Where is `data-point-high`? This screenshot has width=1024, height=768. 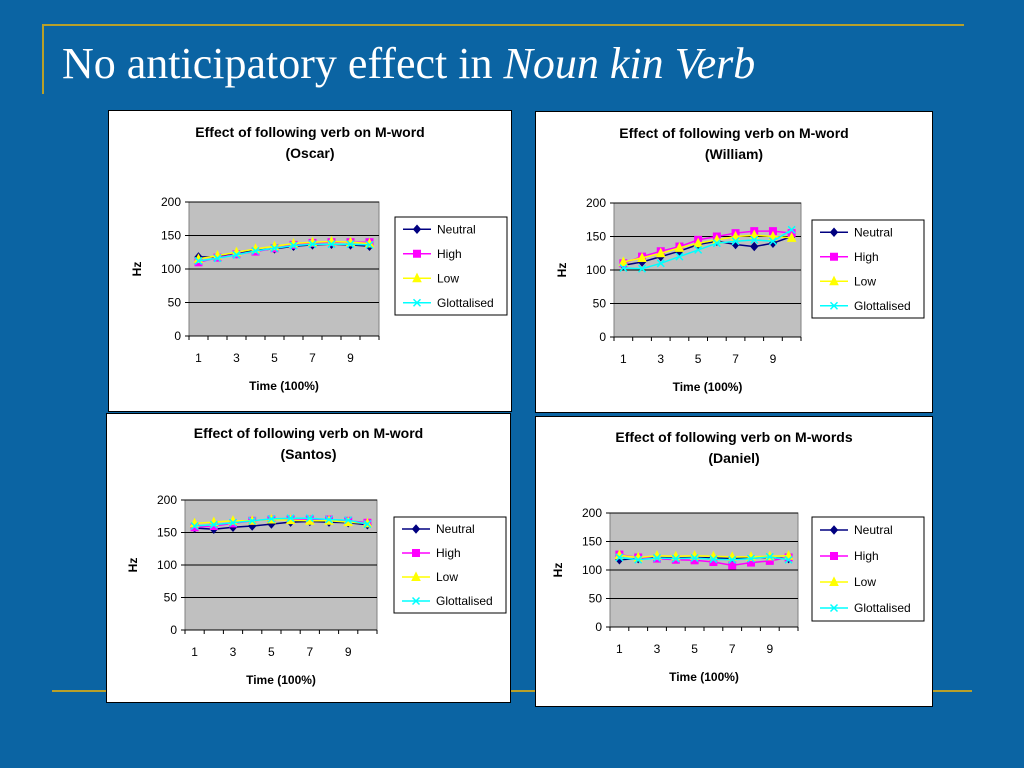
data-point-high is located at coordinates (732, 565).